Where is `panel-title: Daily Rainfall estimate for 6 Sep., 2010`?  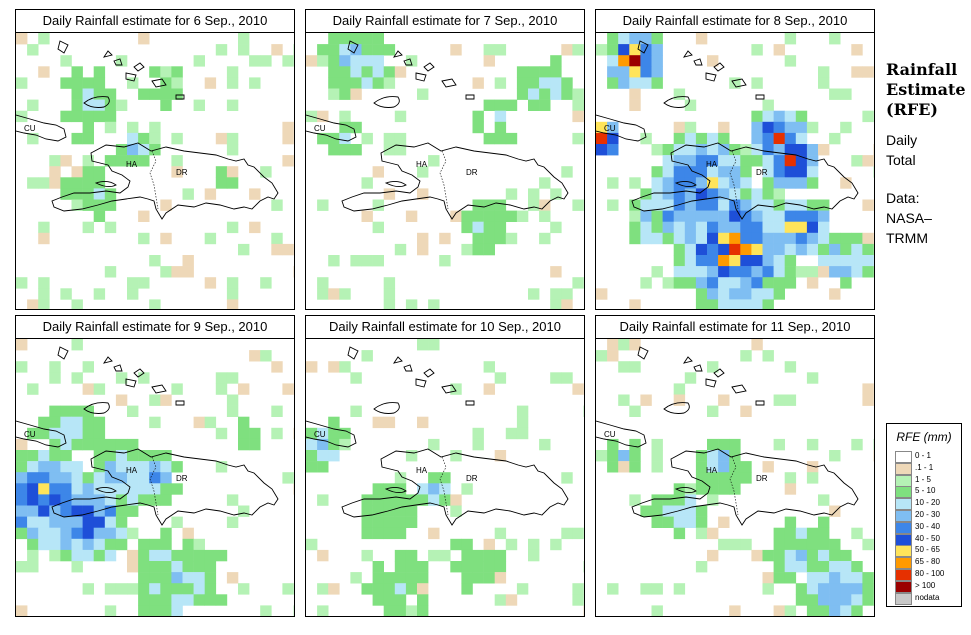 panel-title: Daily Rainfall estimate for 6 Sep., 2010 is located at coordinates (155, 21).